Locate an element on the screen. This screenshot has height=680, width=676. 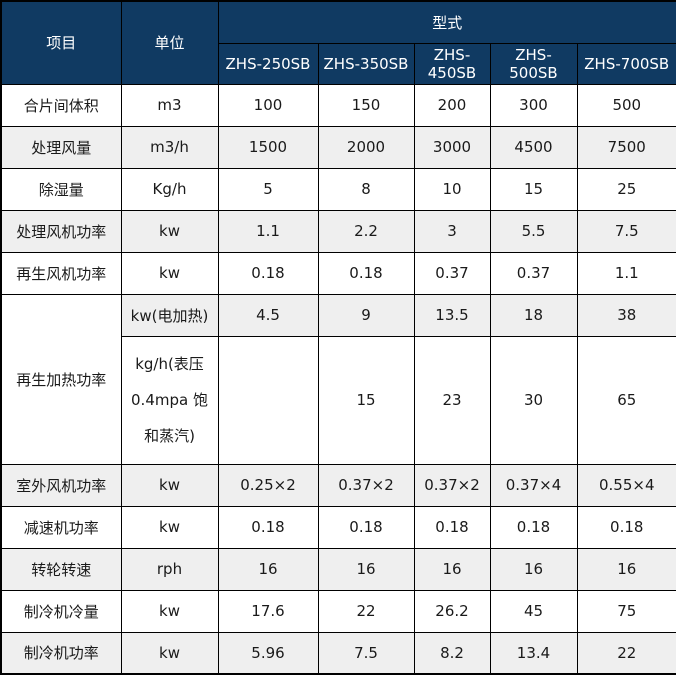
cell-value: 18 is located at coordinates (533, 315).